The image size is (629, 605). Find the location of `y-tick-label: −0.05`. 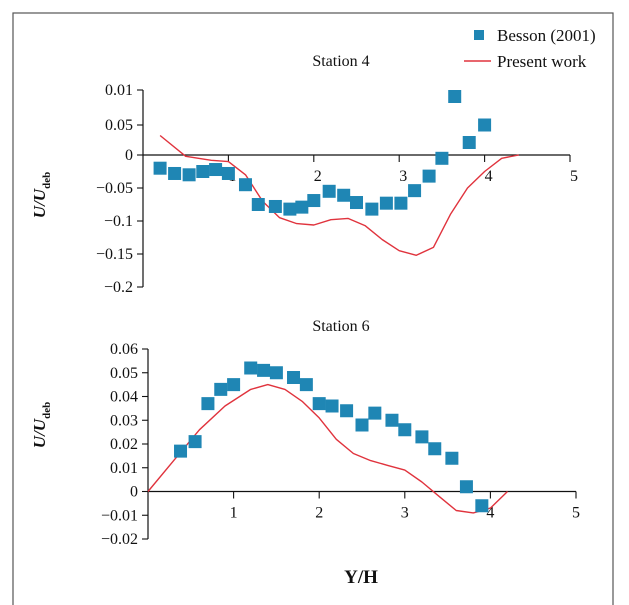

y-tick-label: −0.05 is located at coordinates (114, 188).